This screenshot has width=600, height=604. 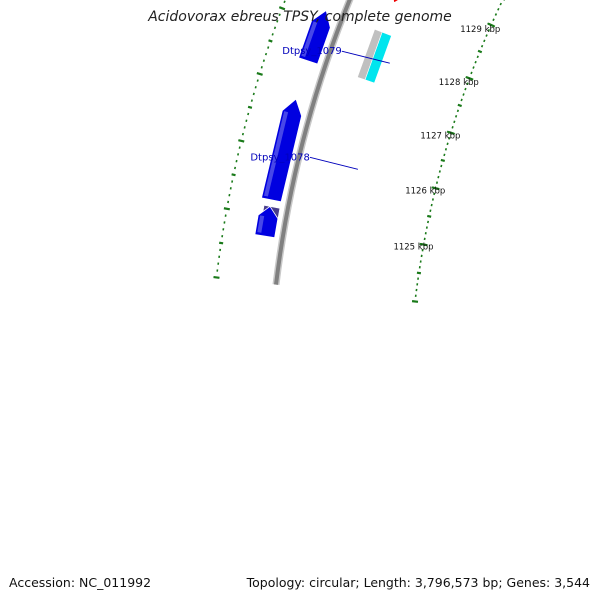 I want to click on accession-text: Accession: NC_011992, so click(x=80, y=582).